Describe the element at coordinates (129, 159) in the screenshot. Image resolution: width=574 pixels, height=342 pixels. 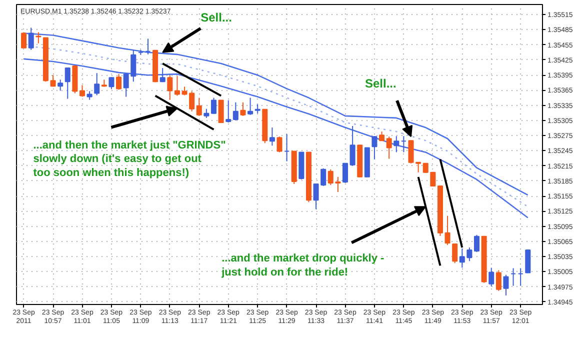
I see `annotation: ...and then the market just "GRINDS" slowly down (it's easy to get out too soon when this happens!)` at that location.